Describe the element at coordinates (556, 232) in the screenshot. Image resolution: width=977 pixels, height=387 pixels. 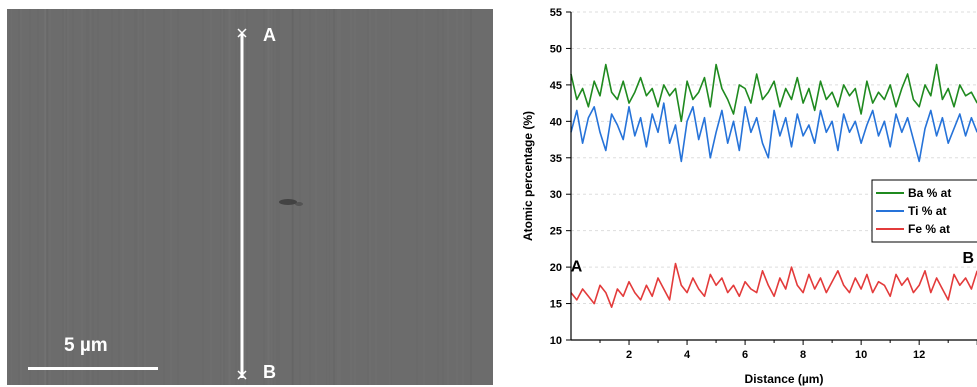
I see `y-tick-label: 25` at that location.